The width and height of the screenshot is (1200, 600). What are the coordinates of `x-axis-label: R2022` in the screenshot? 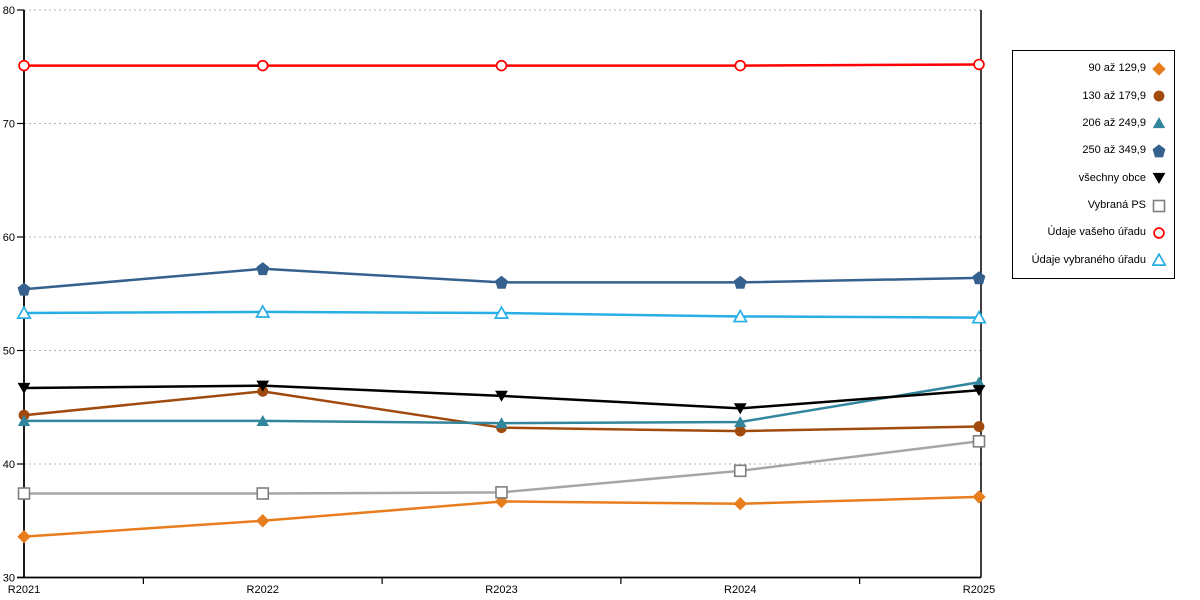 It's located at (263, 590).